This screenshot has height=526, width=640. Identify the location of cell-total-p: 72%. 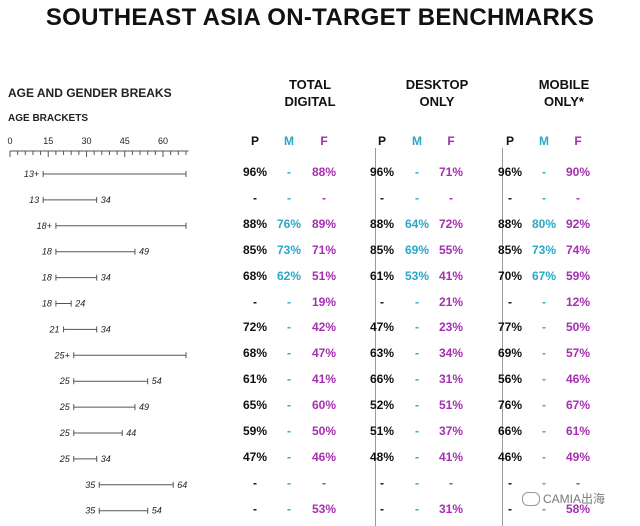
(255, 327).